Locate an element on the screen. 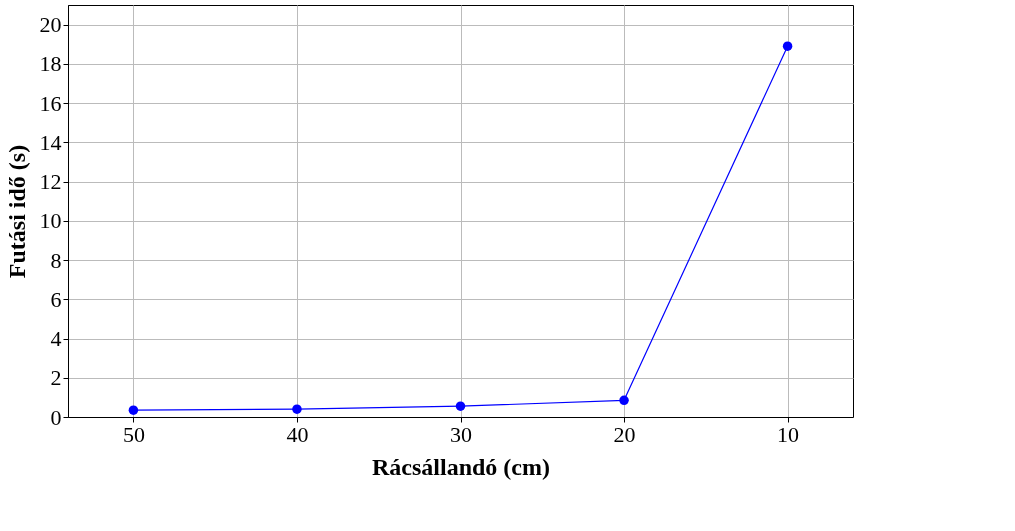 The image size is (1015, 531). x-tick-label: 50 is located at coordinates (133, 434).